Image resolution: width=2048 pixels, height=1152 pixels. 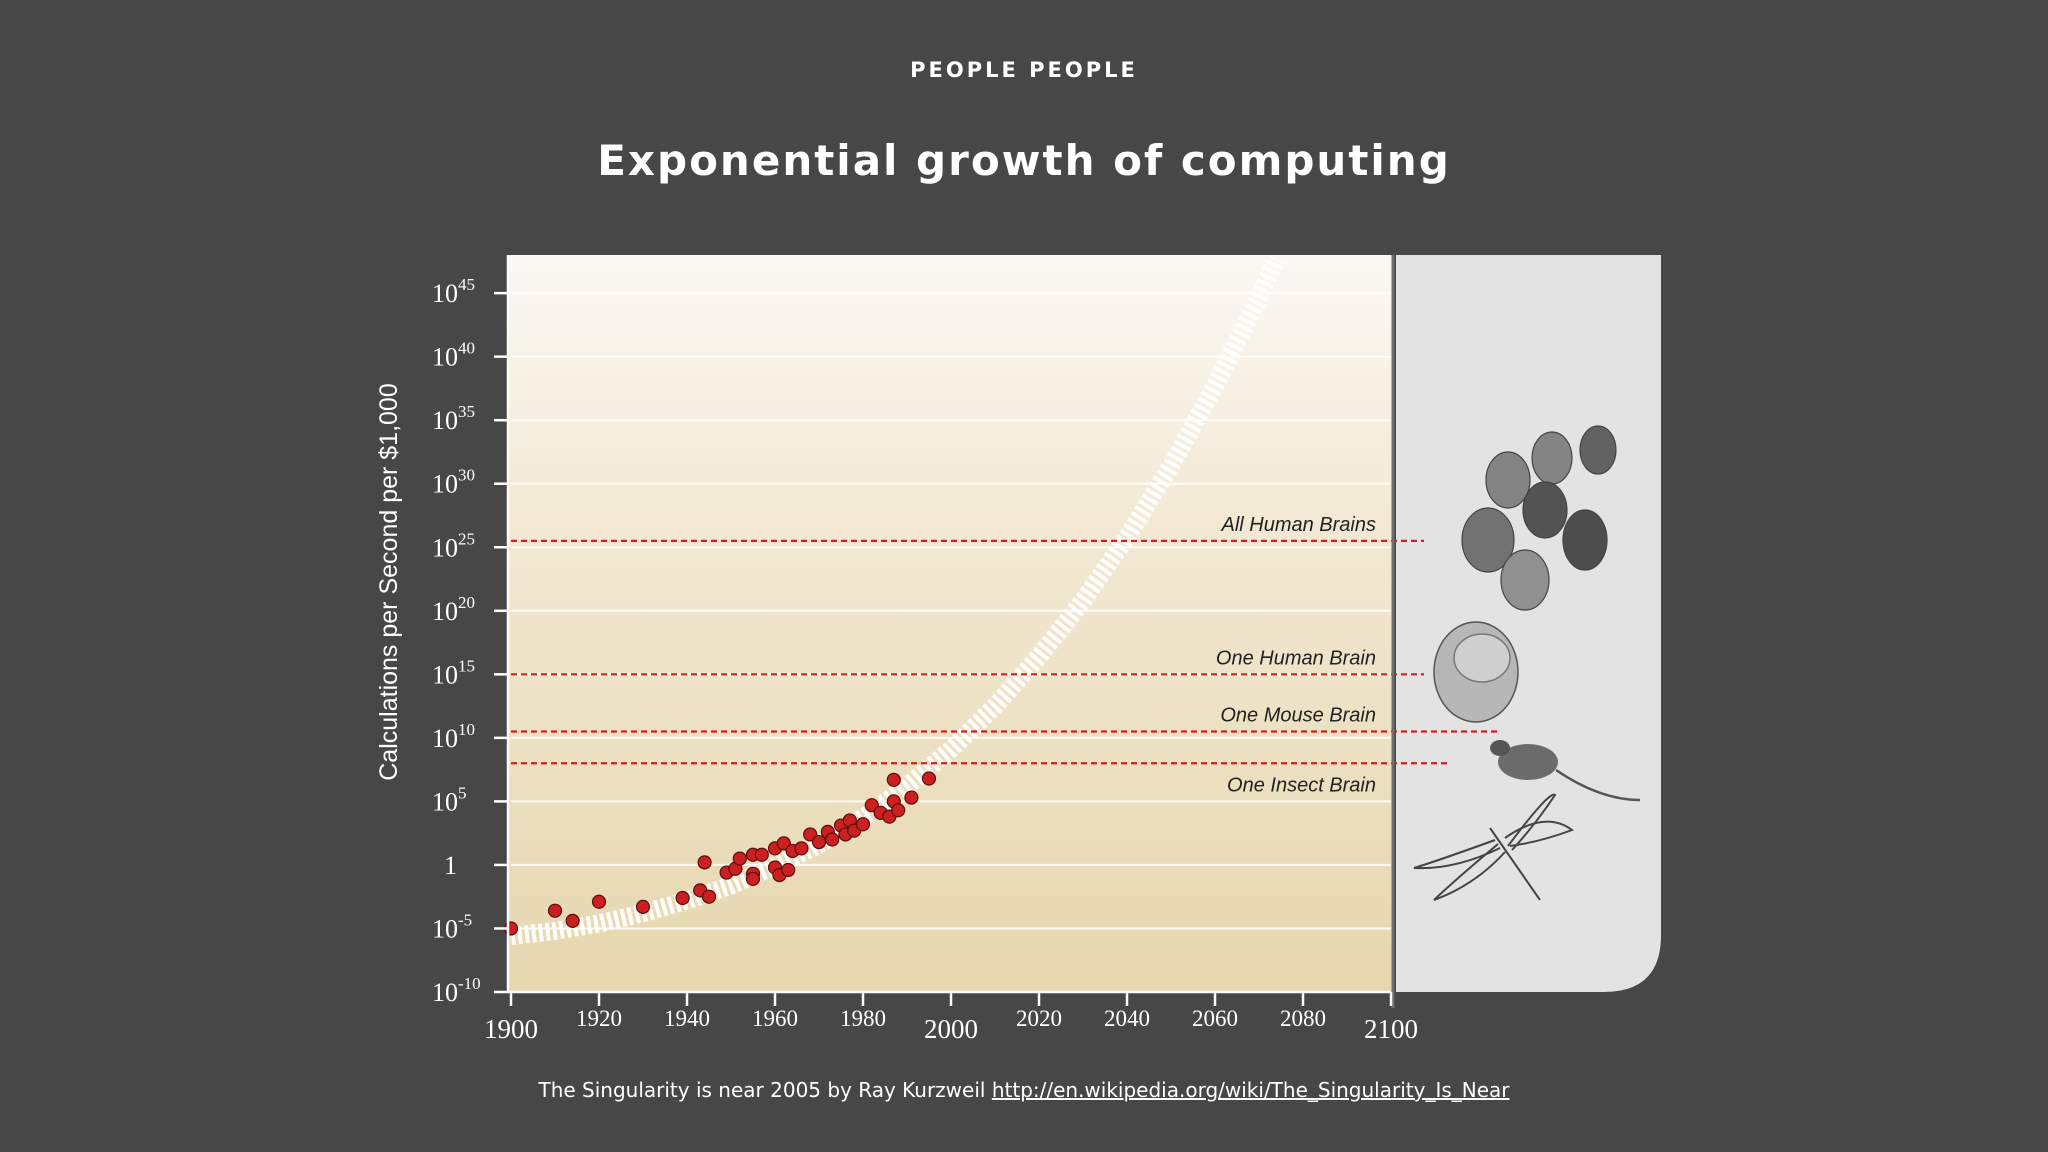 What do you see at coordinates (720, 853) in the screenshot?
I see `data-points` at bounding box center [720, 853].